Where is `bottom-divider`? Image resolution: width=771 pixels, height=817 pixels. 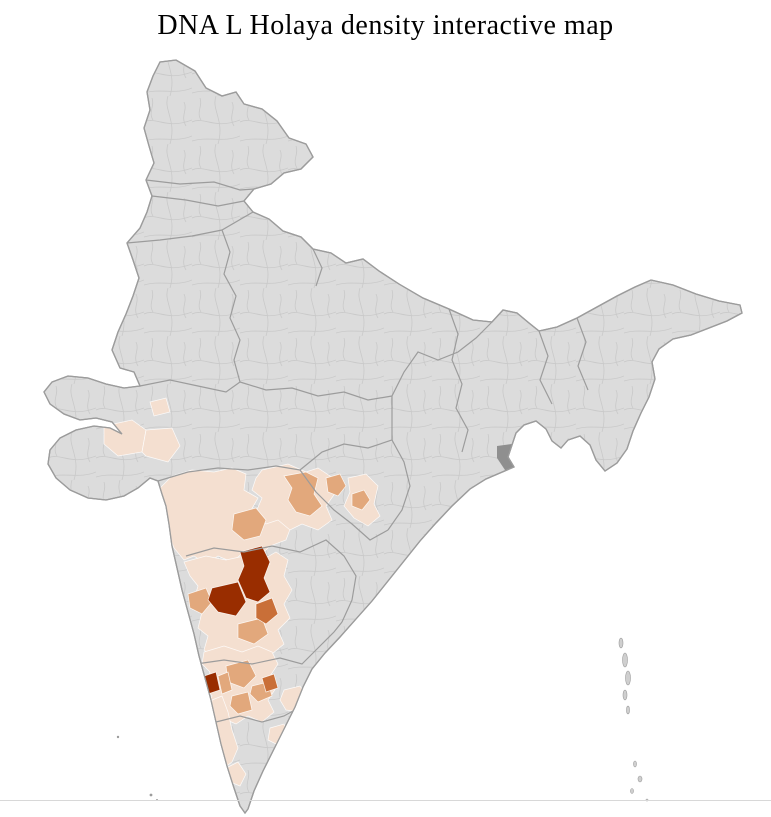
bottom-divider is located at coordinates (385, 800).